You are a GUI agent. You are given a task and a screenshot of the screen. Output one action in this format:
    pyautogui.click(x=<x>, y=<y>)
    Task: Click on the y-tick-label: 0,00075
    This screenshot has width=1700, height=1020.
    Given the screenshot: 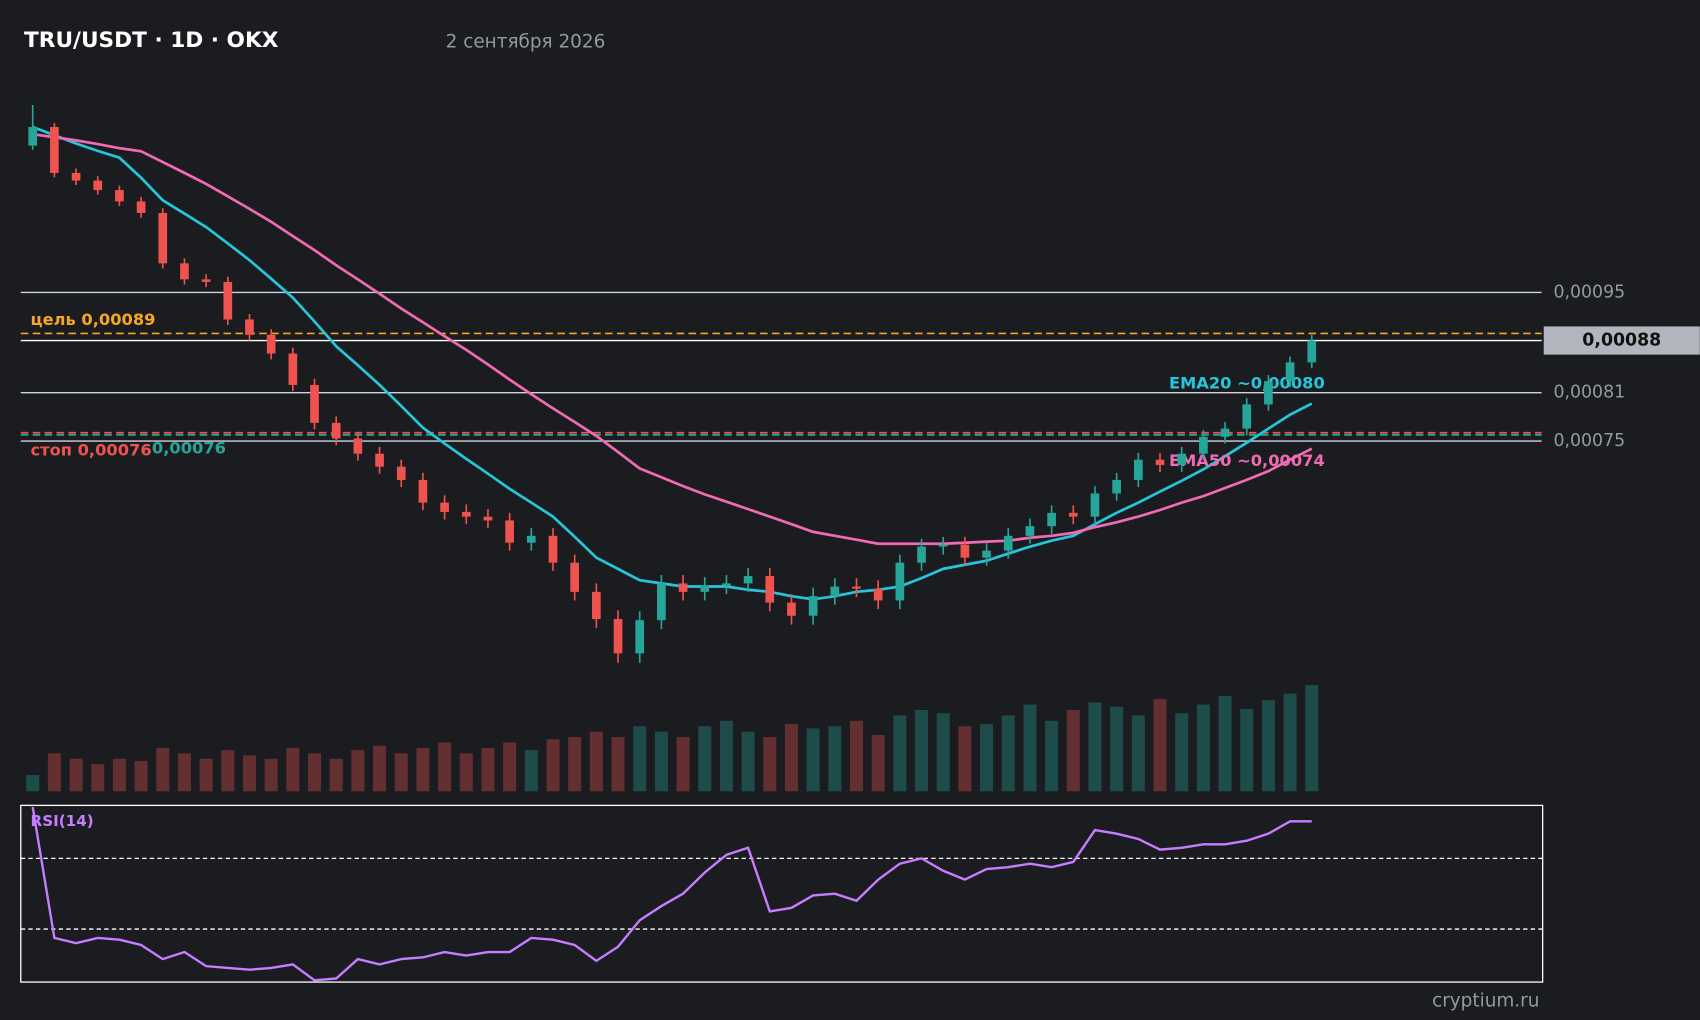 What is the action you would take?
    pyautogui.click(x=1589, y=441)
    